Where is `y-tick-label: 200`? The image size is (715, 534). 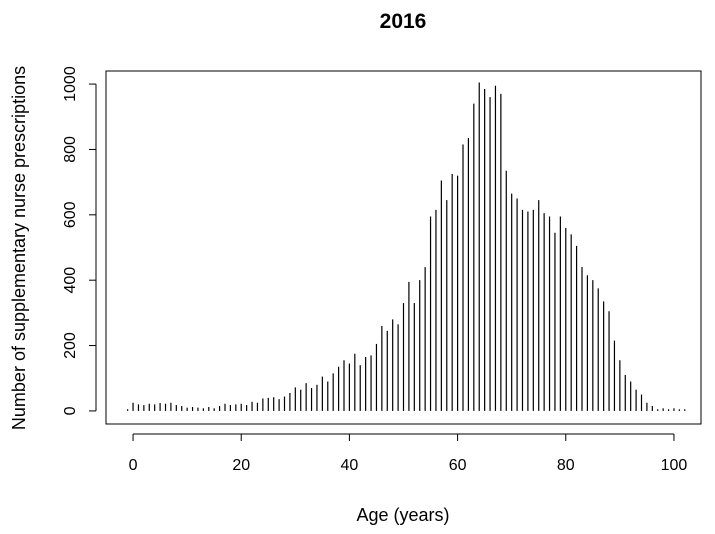 y-tick-label: 200 is located at coordinates (70, 345).